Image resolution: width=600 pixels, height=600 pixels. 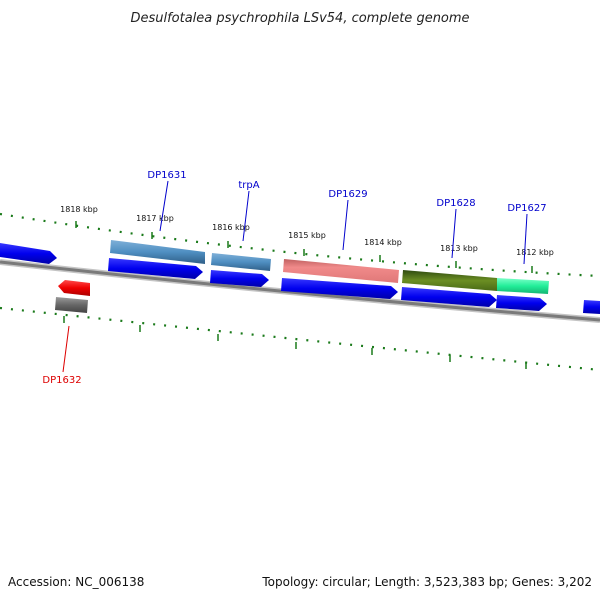 What do you see at coordinates (523, 286) in the screenshot?
I see `gene-dp1627` at bounding box center [523, 286].